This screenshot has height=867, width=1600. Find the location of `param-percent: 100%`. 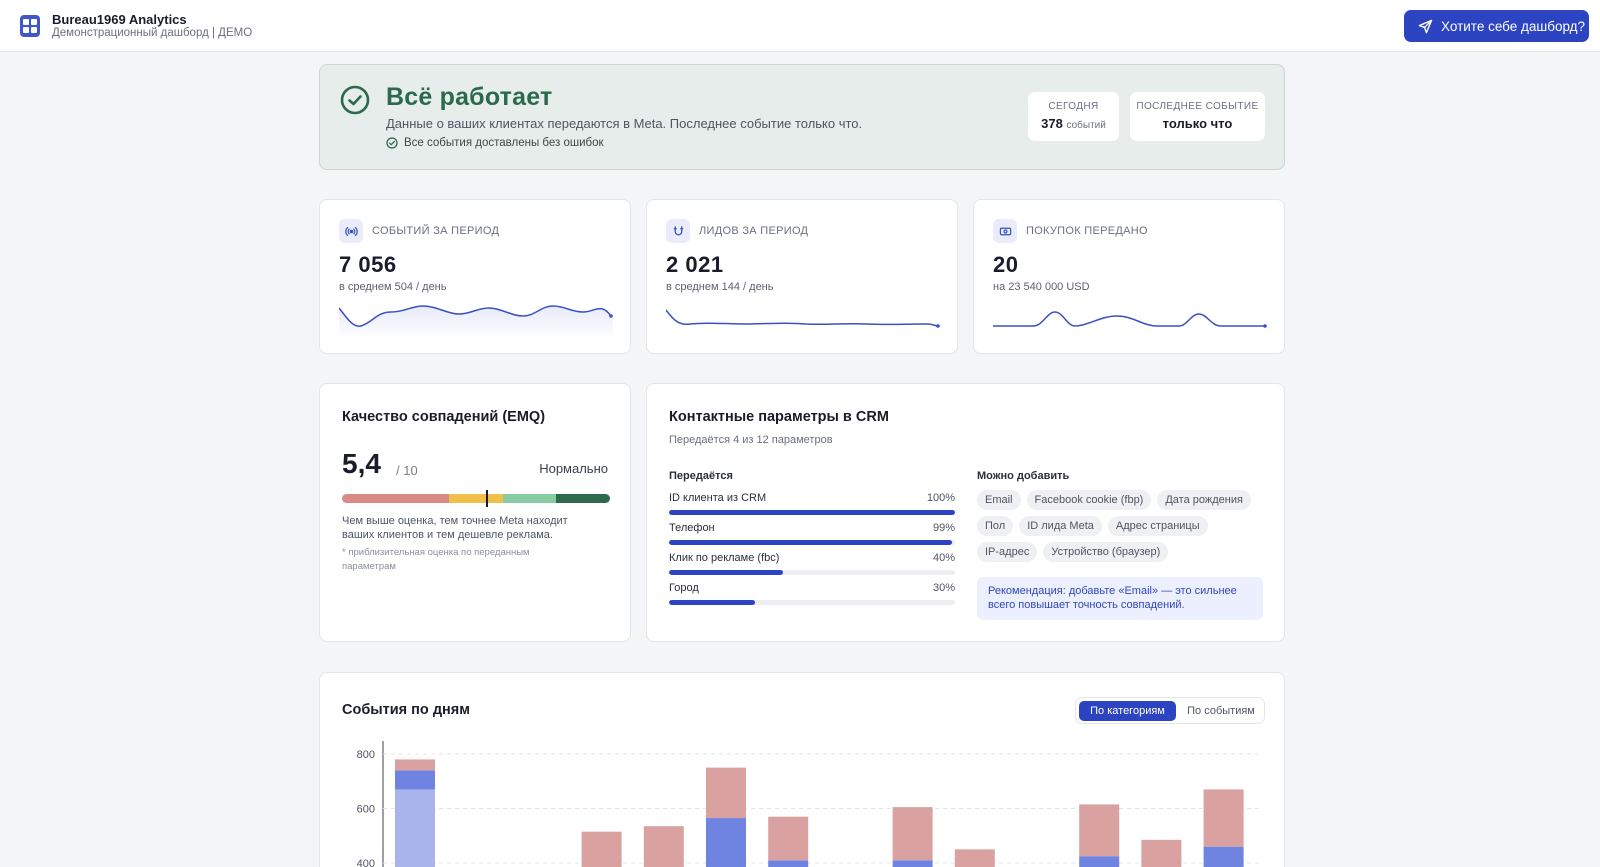

param-percent: 100% is located at coordinates (940, 498).